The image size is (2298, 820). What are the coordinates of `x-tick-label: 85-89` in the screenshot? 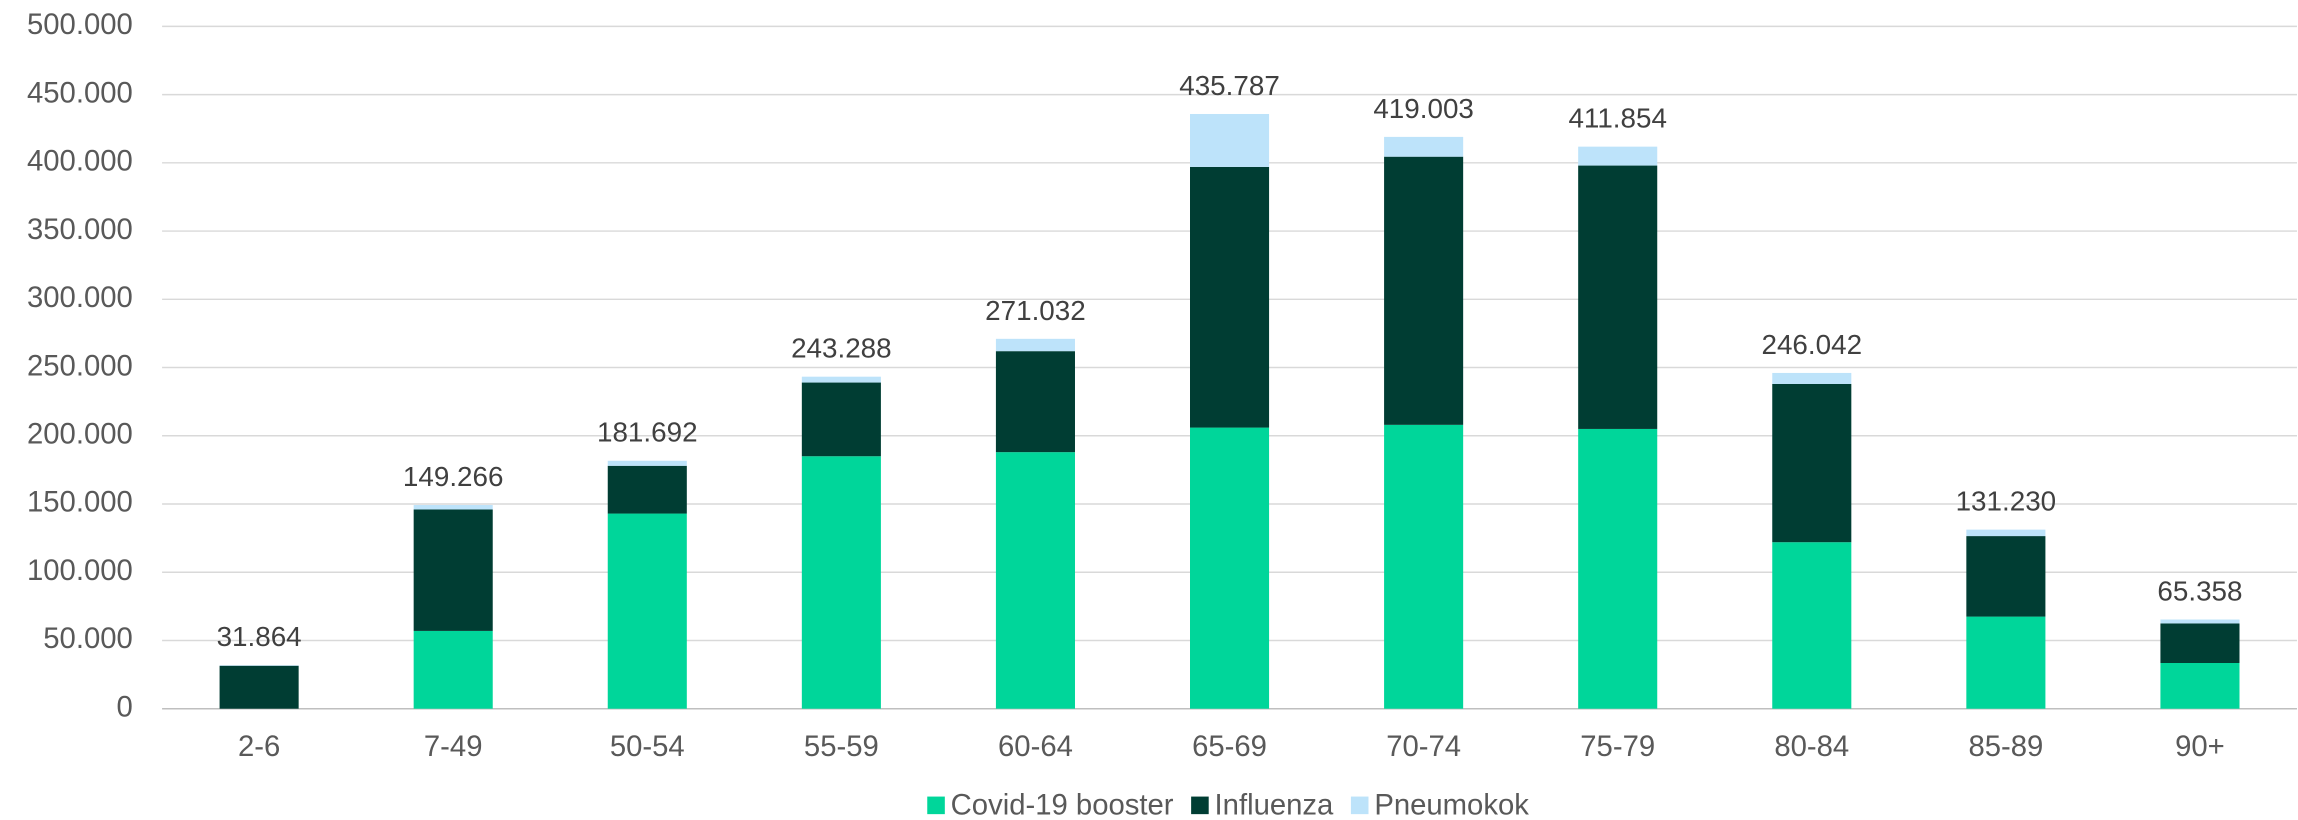 It's located at (2005, 746).